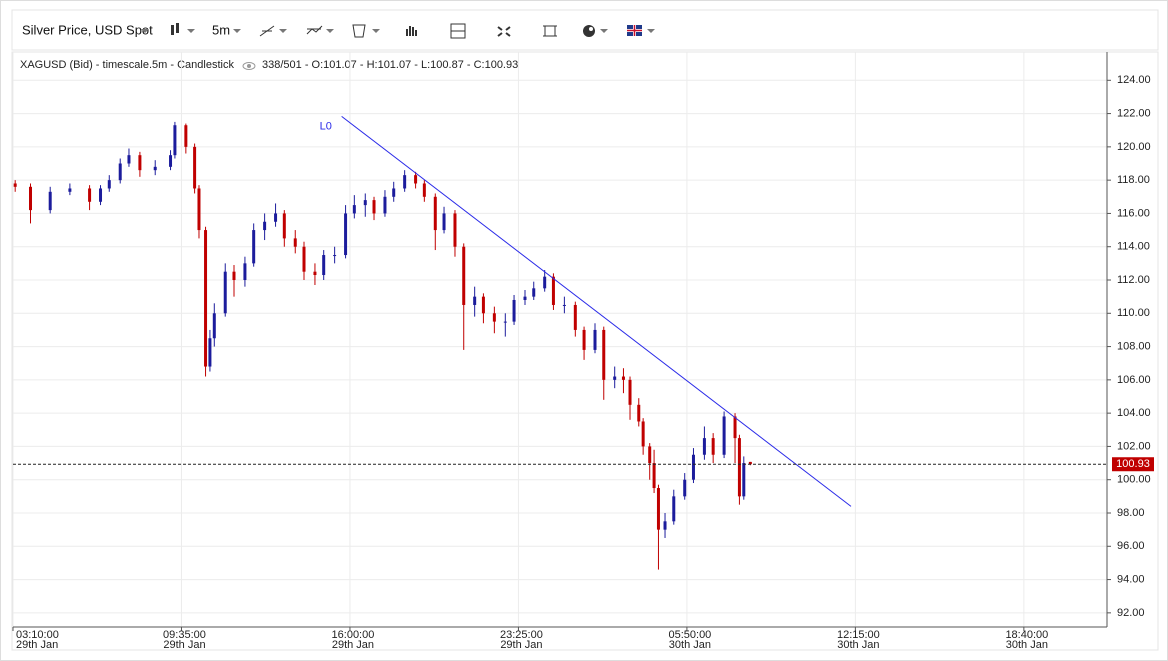 The image size is (1168, 661). What do you see at coordinates (353, 635) in the screenshot?
I see `x-tick-label: 16:00:00` at bounding box center [353, 635].